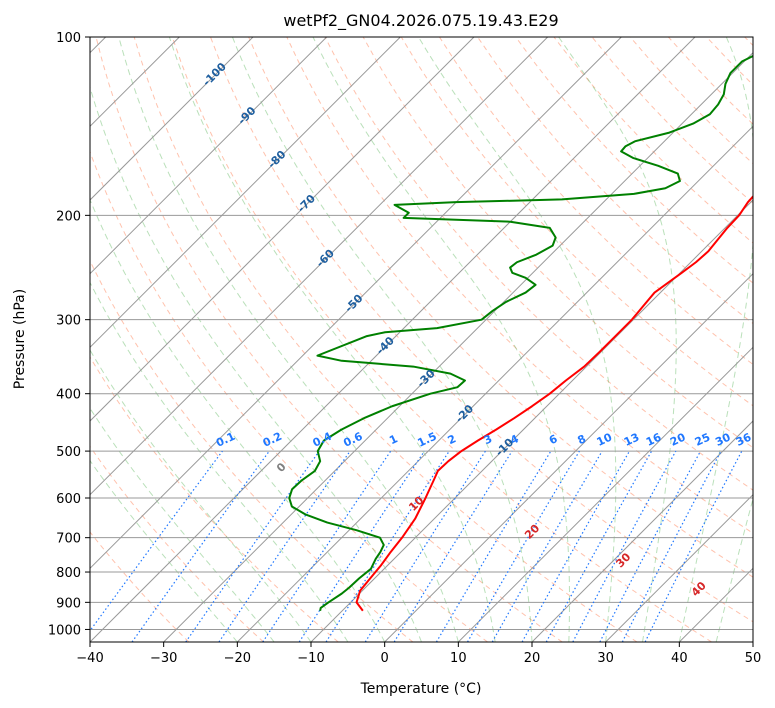 Image resolution: width=775 pixels, height=708 pixels. I want to click on x-tick-label: 50, so click(753, 658).